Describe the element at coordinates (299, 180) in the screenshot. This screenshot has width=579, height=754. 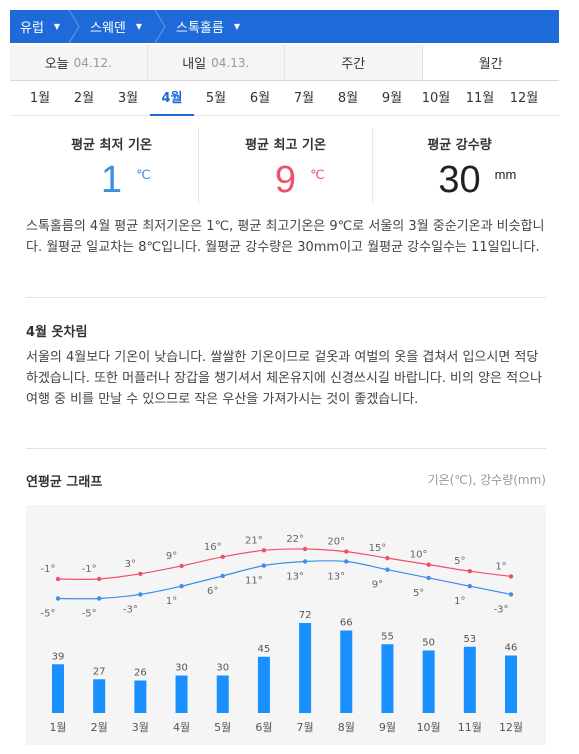
I see `stat-max-value: 9 ℃` at that location.